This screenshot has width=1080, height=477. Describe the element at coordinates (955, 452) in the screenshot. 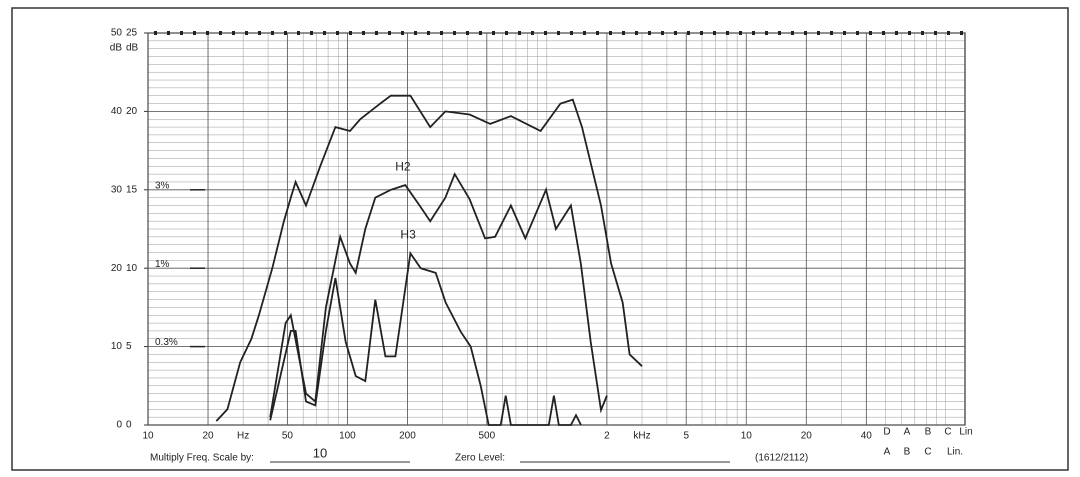

I see `bottom-right-label: Lin.` at that location.